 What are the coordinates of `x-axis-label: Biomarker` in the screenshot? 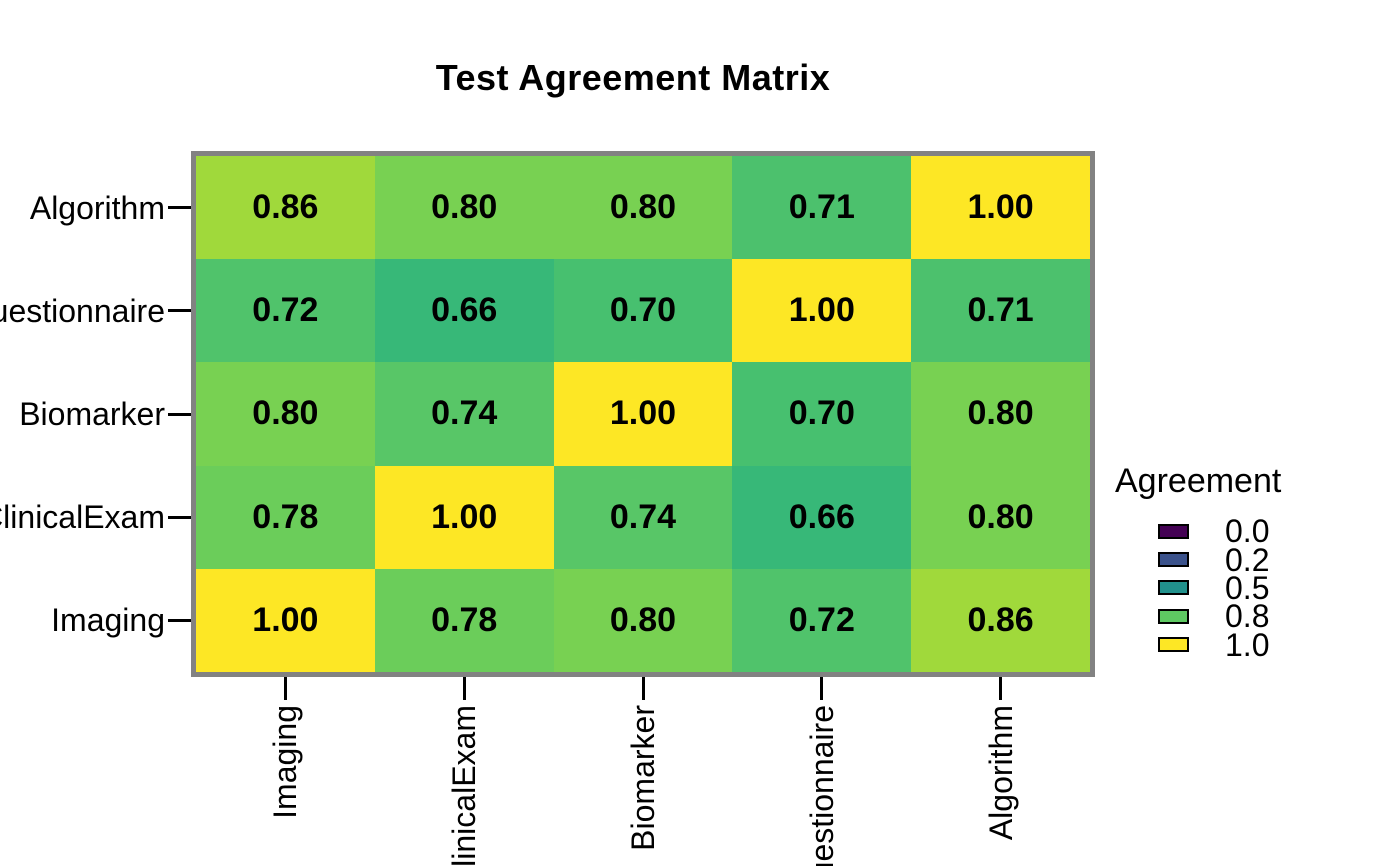 It's located at (643, 778).